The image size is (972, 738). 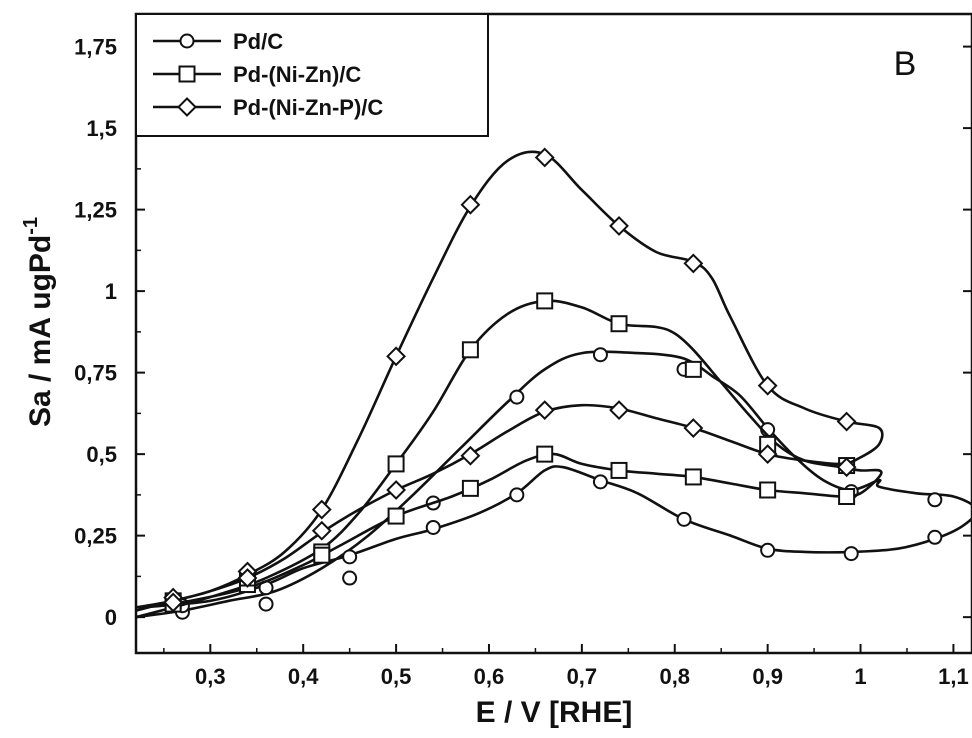 I want to click on legend-item-2: Pd-(Ni-Zn-P)/C, so click(x=268, y=107).